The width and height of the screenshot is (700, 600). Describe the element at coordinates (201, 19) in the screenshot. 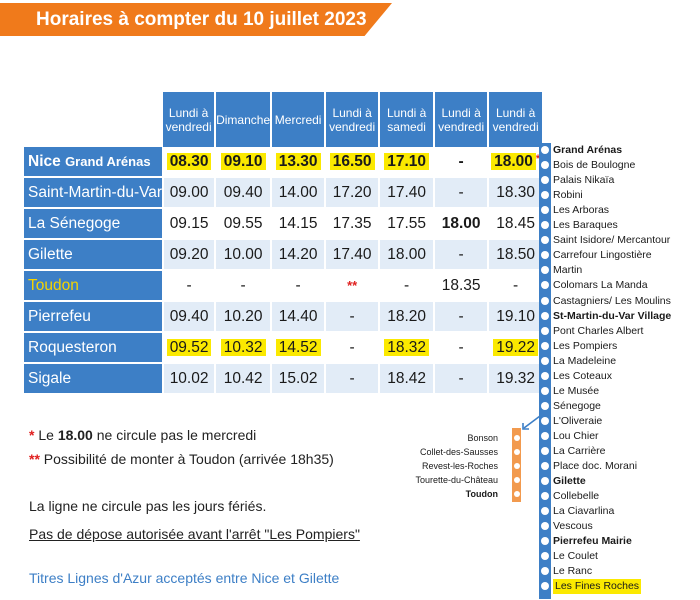

I see `page-title: Horaires à compter du 10 juillet 2023` at that location.